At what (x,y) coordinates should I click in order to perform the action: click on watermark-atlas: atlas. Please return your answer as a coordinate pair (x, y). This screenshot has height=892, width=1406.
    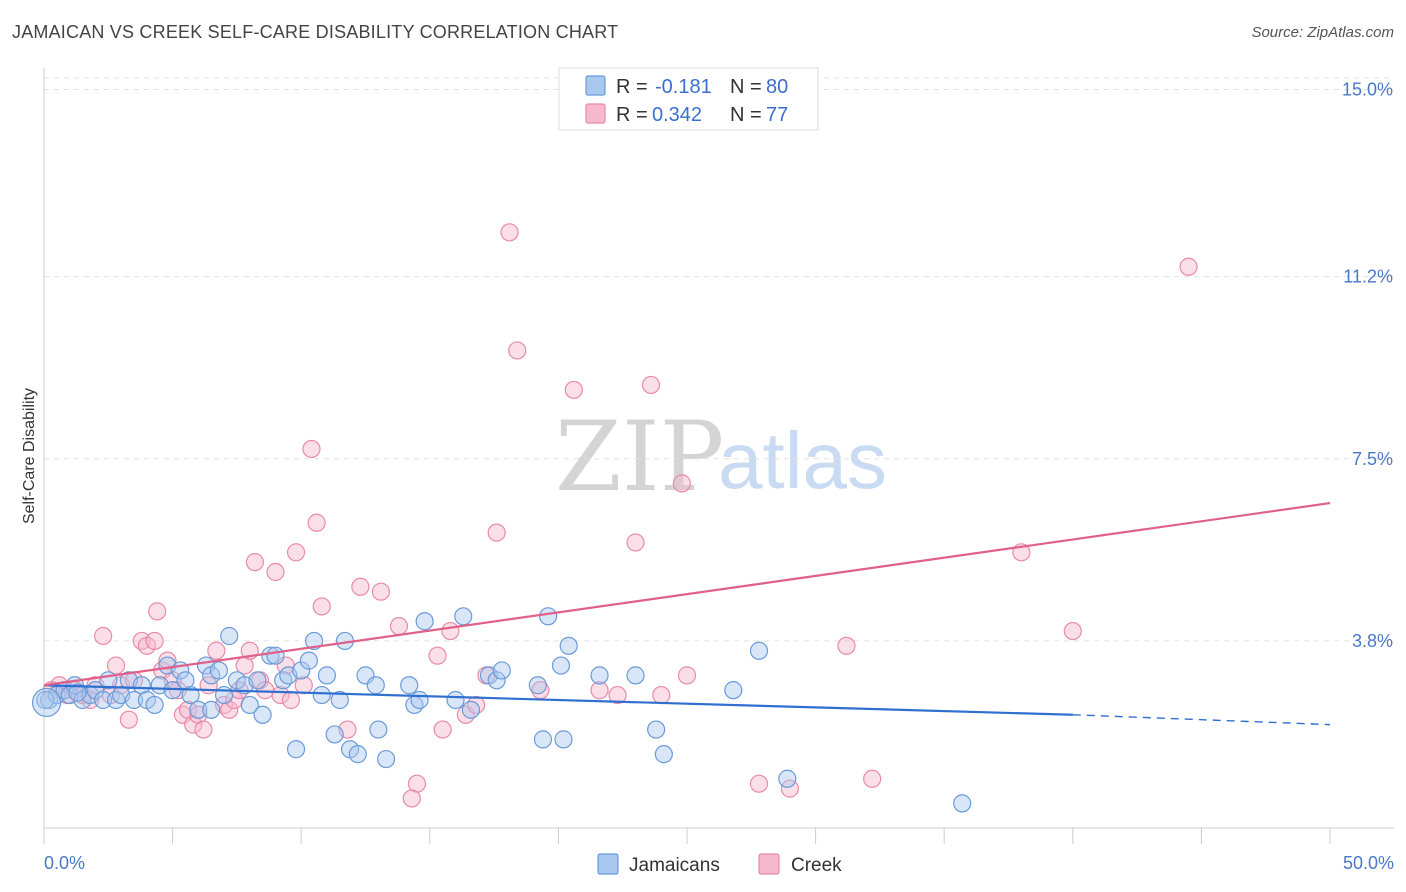
    Looking at the image, I should click on (802, 460).